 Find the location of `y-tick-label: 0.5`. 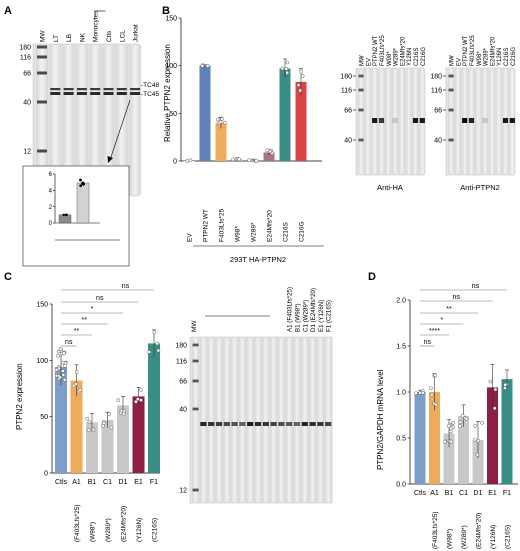

y-tick-label: 0.5 is located at coordinates (401, 439).